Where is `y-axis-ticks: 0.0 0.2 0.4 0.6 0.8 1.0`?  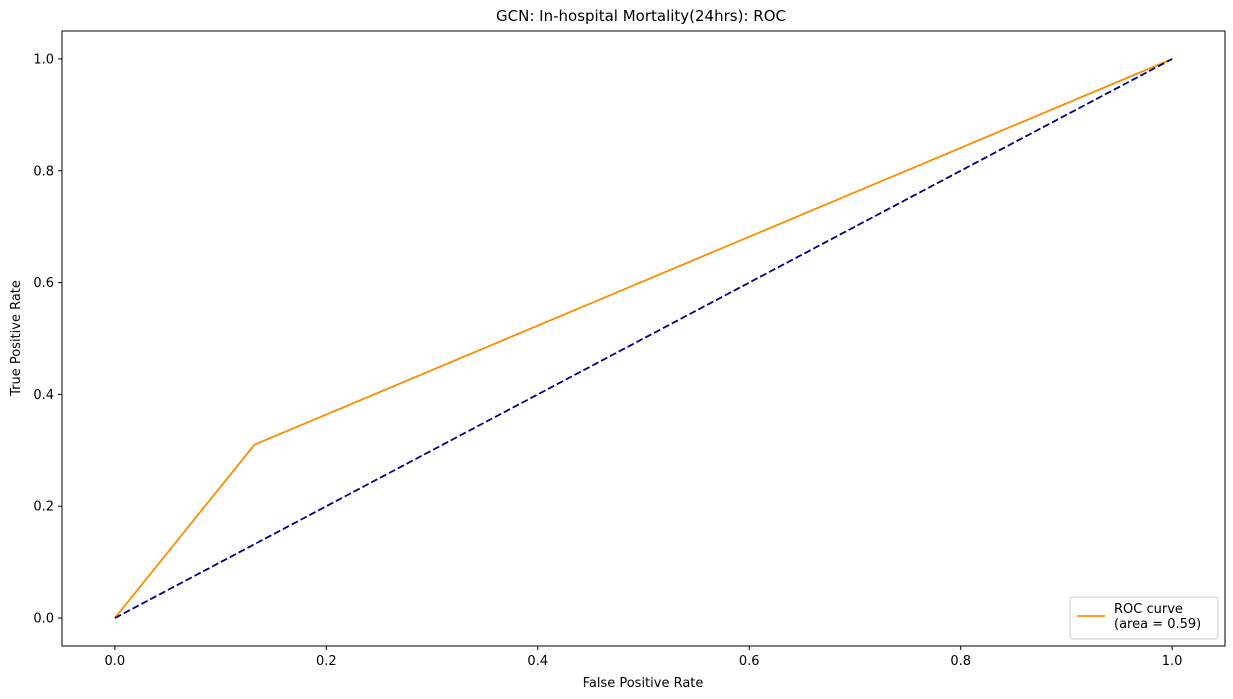
y-axis-ticks: 0.0 0.2 0.4 0.6 0.8 1.0 is located at coordinates (47, 339).